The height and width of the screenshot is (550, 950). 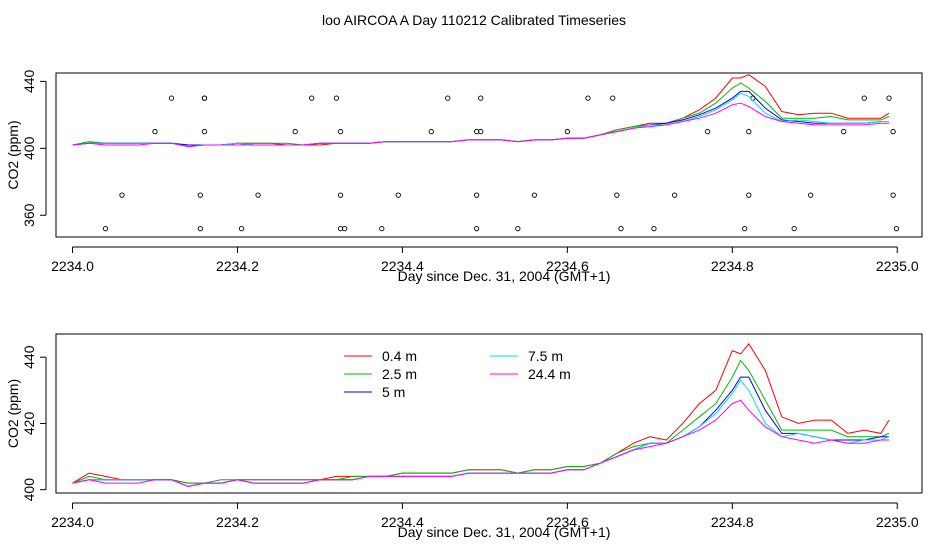 What do you see at coordinates (29, 215) in the screenshot?
I see `y-tick-label: 360` at bounding box center [29, 215].